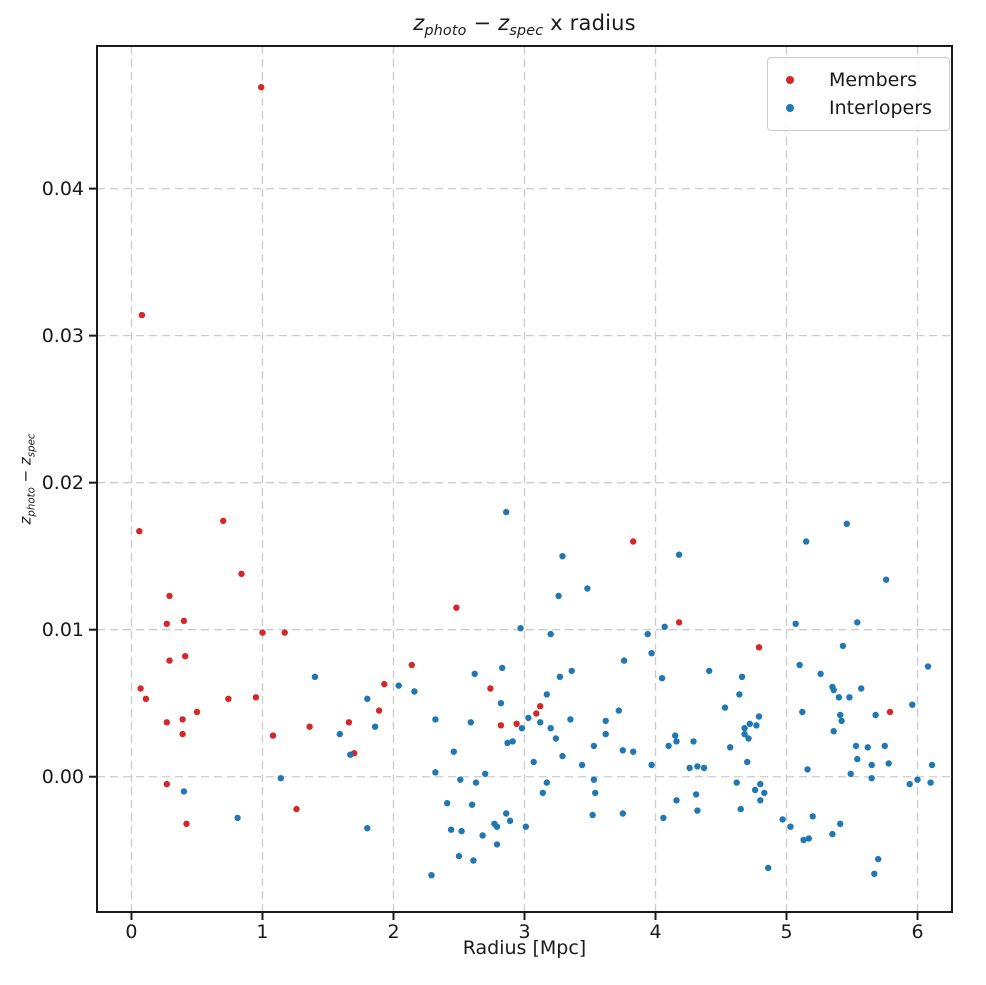 This screenshot has height=985, width=986. I want to click on x-tick-label: 1, so click(262, 932).